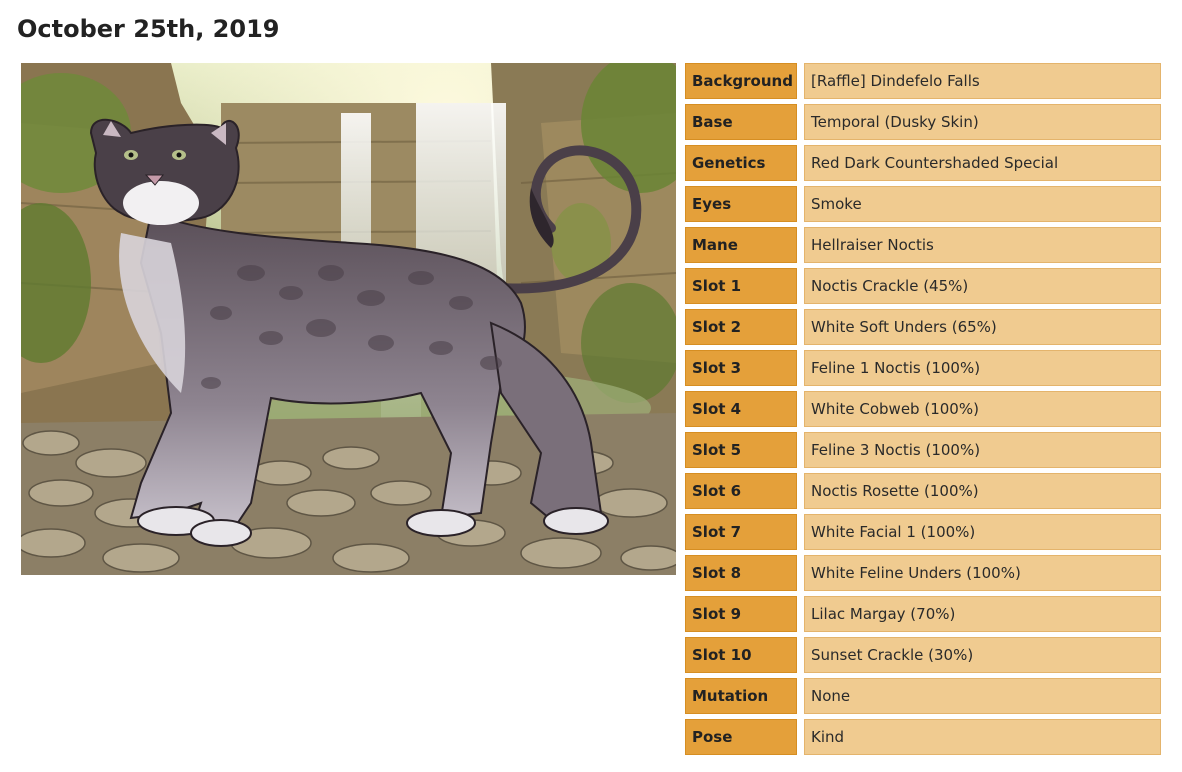  I want to click on trait-value: Temporal (Dusky Skin), so click(982, 122).